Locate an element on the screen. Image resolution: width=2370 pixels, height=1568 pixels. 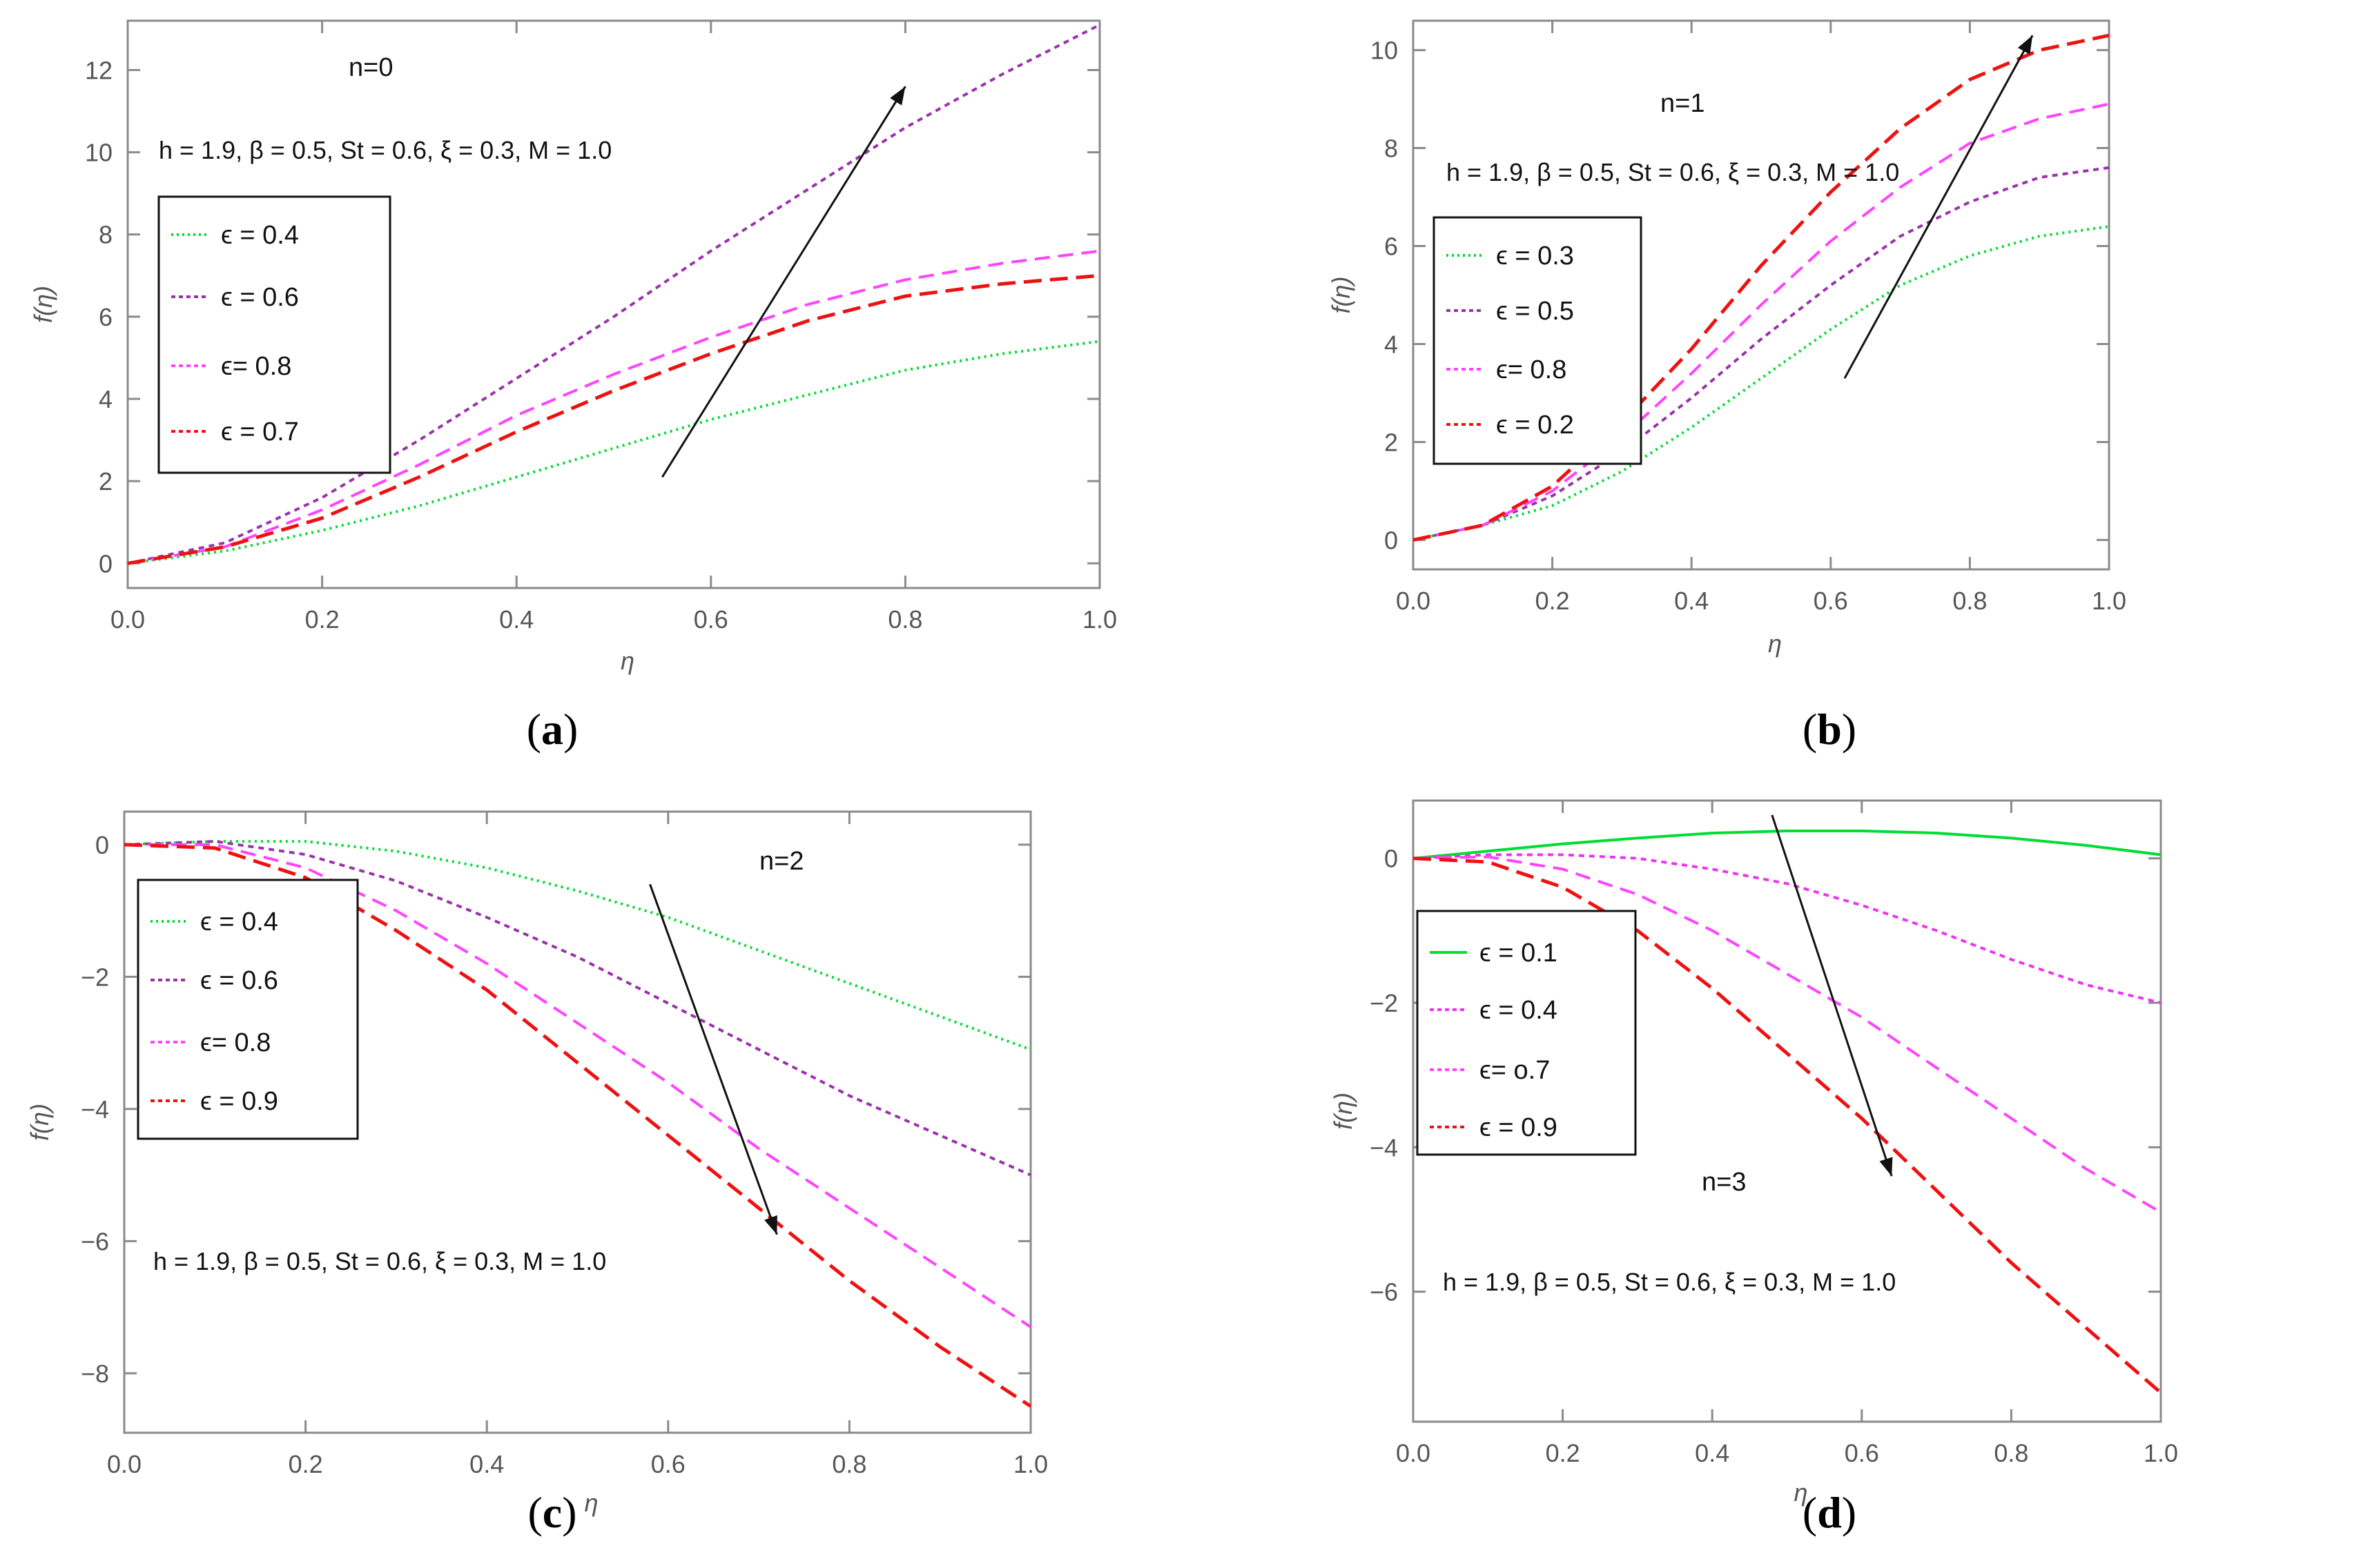
x-tick-label-c-3: 0.6 is located at coordinates (668, 1464).